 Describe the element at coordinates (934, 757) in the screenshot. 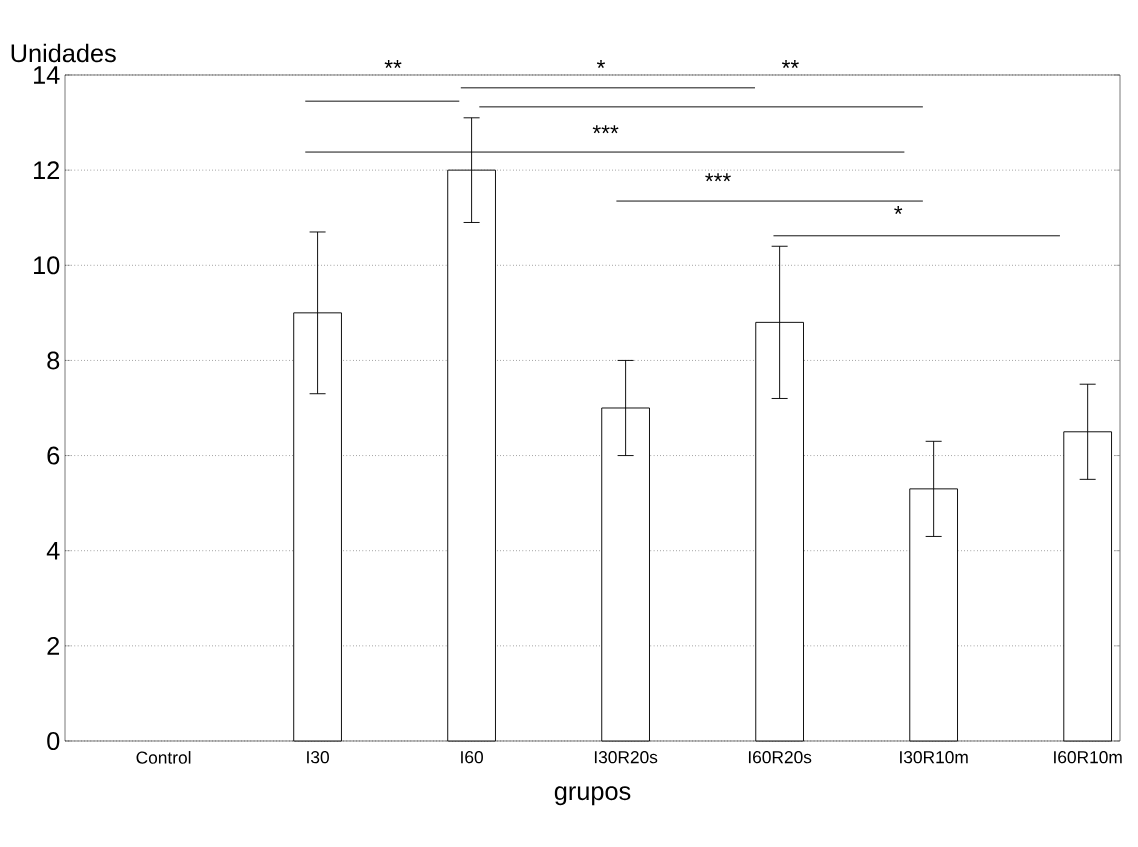

I see `x-tick-label: I30R10m` at that location.